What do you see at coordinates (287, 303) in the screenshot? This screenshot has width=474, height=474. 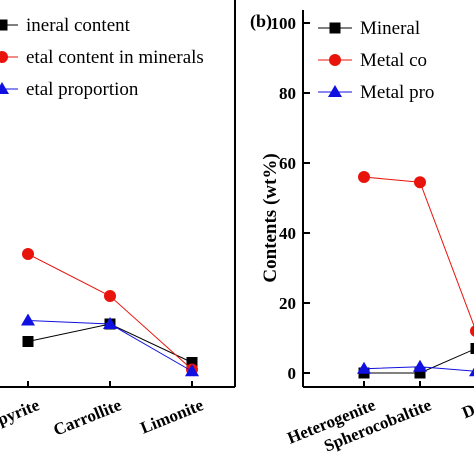 I see `panel-b-y-tick-label: 20` at bounding box center [287, 303].